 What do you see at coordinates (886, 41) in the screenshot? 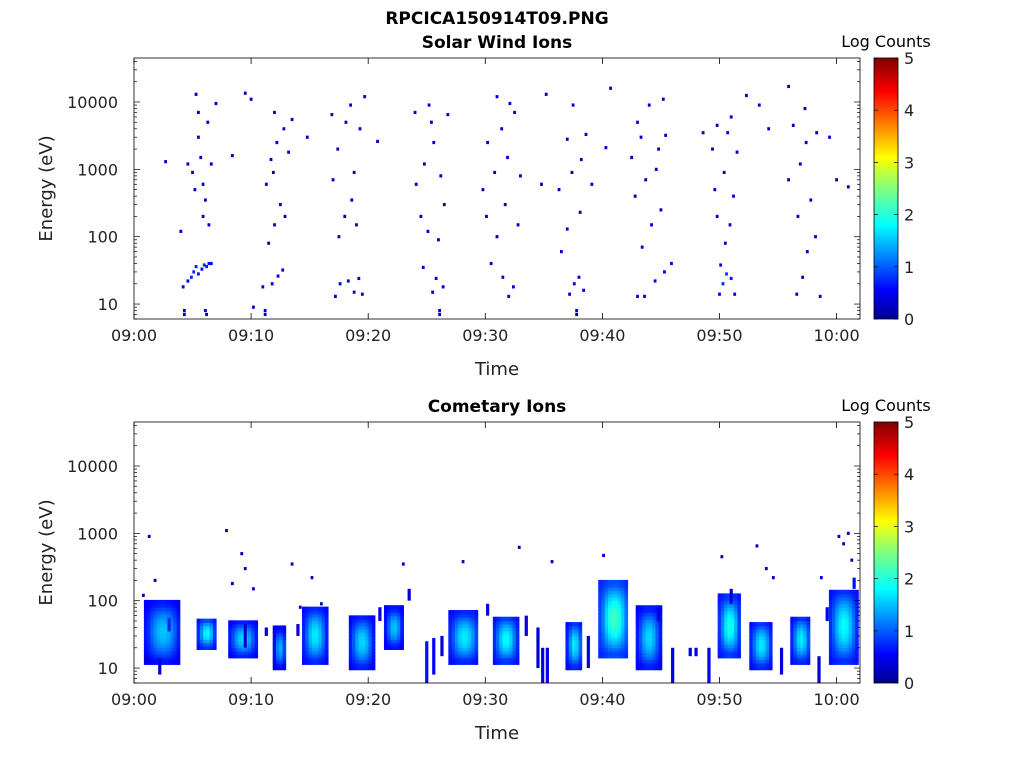
I see `colorbar-label: Log Counts` at bounding box center [886, 41].